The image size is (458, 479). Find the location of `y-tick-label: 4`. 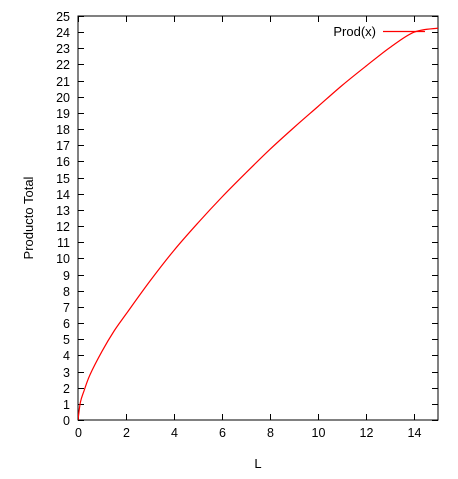

y-tick-label: 4 is located at coordinates (66, 356).